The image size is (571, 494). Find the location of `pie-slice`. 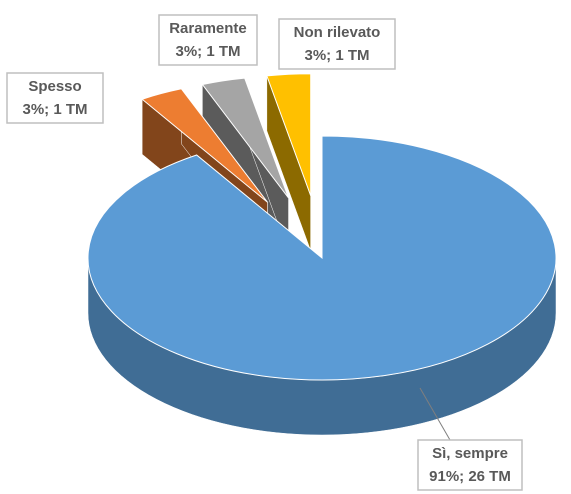

pie-slice is located at coordinates (289, 162).